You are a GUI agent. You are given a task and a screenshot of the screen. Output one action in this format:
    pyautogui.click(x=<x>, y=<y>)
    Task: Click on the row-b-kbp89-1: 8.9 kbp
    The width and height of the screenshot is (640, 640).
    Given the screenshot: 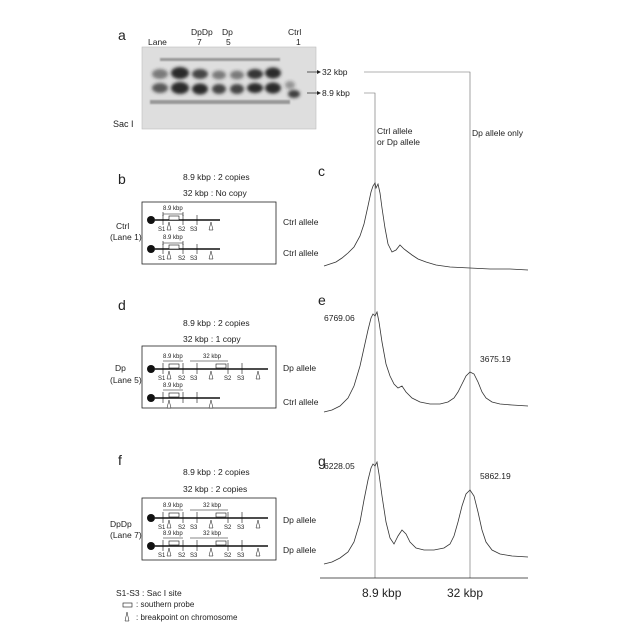 What is the action you would take?
    pyautogui.click(x=173, y=209)
    